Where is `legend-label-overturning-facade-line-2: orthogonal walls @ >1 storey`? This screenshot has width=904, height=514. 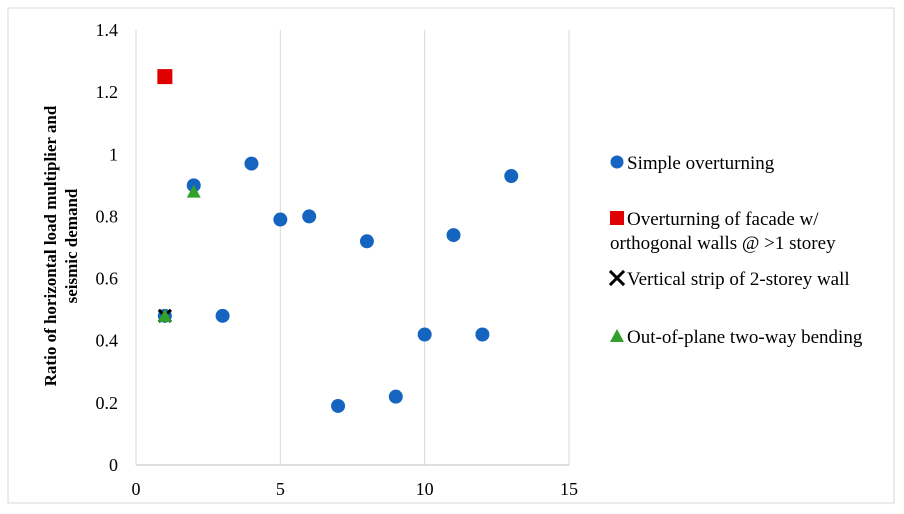 legend-label-overturning-facade-line-2: orthogonal walls @ >1 storey is located at coordinates (723, 243).